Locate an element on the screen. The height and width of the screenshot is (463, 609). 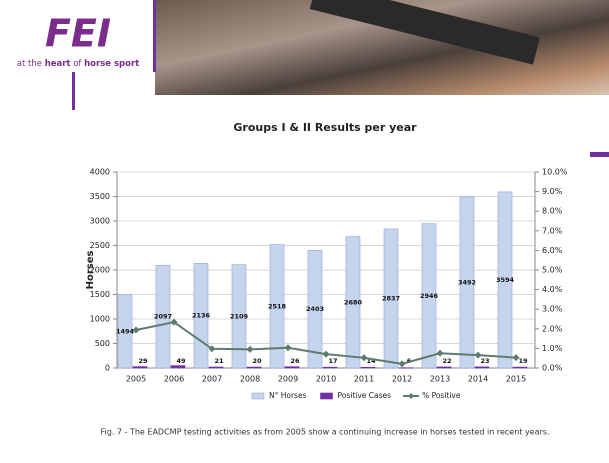
data-label: 3492 is located at coordinates (467, 282).